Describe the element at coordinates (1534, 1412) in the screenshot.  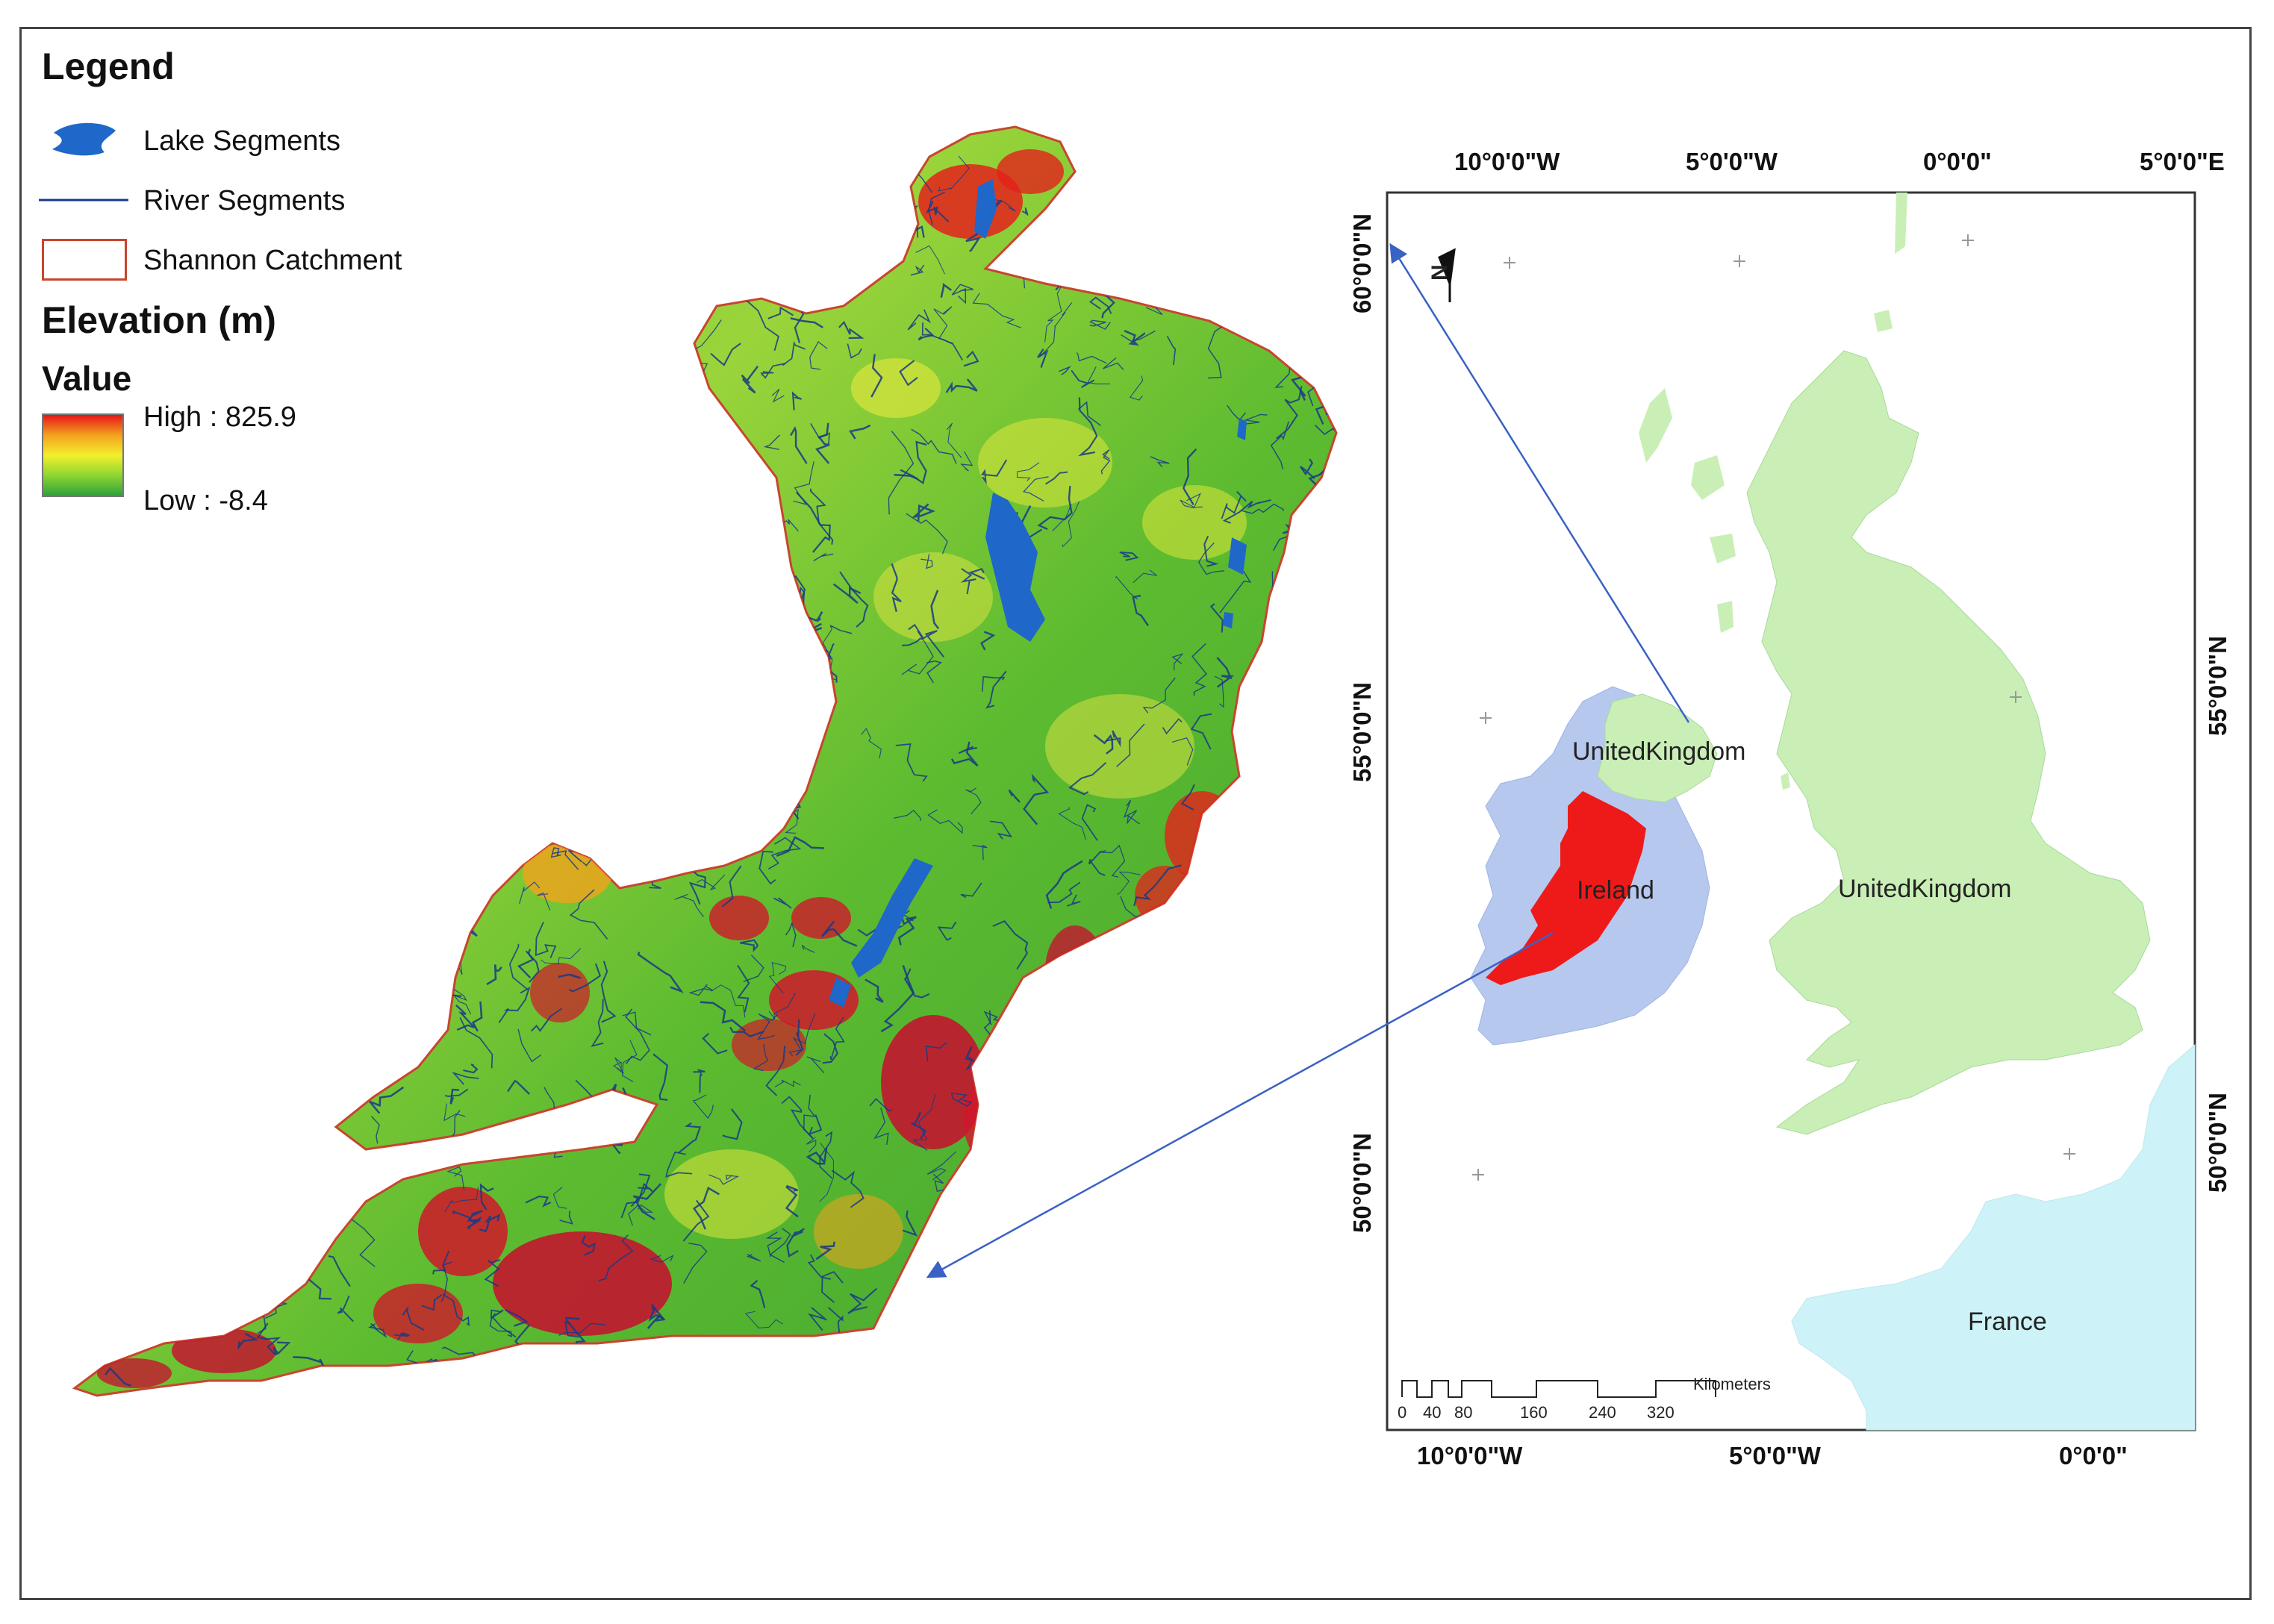
I see `scale-tick-label: 160` at that location.